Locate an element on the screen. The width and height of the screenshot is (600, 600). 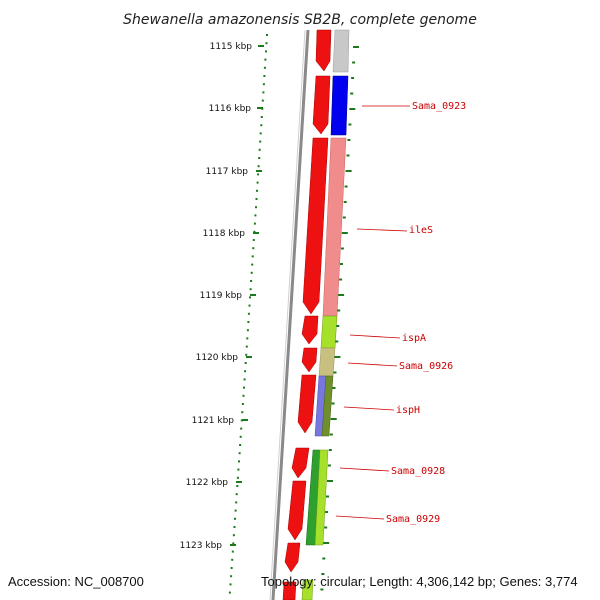
kbp-label: 1122 kbp is located at coordinates (207, 483).